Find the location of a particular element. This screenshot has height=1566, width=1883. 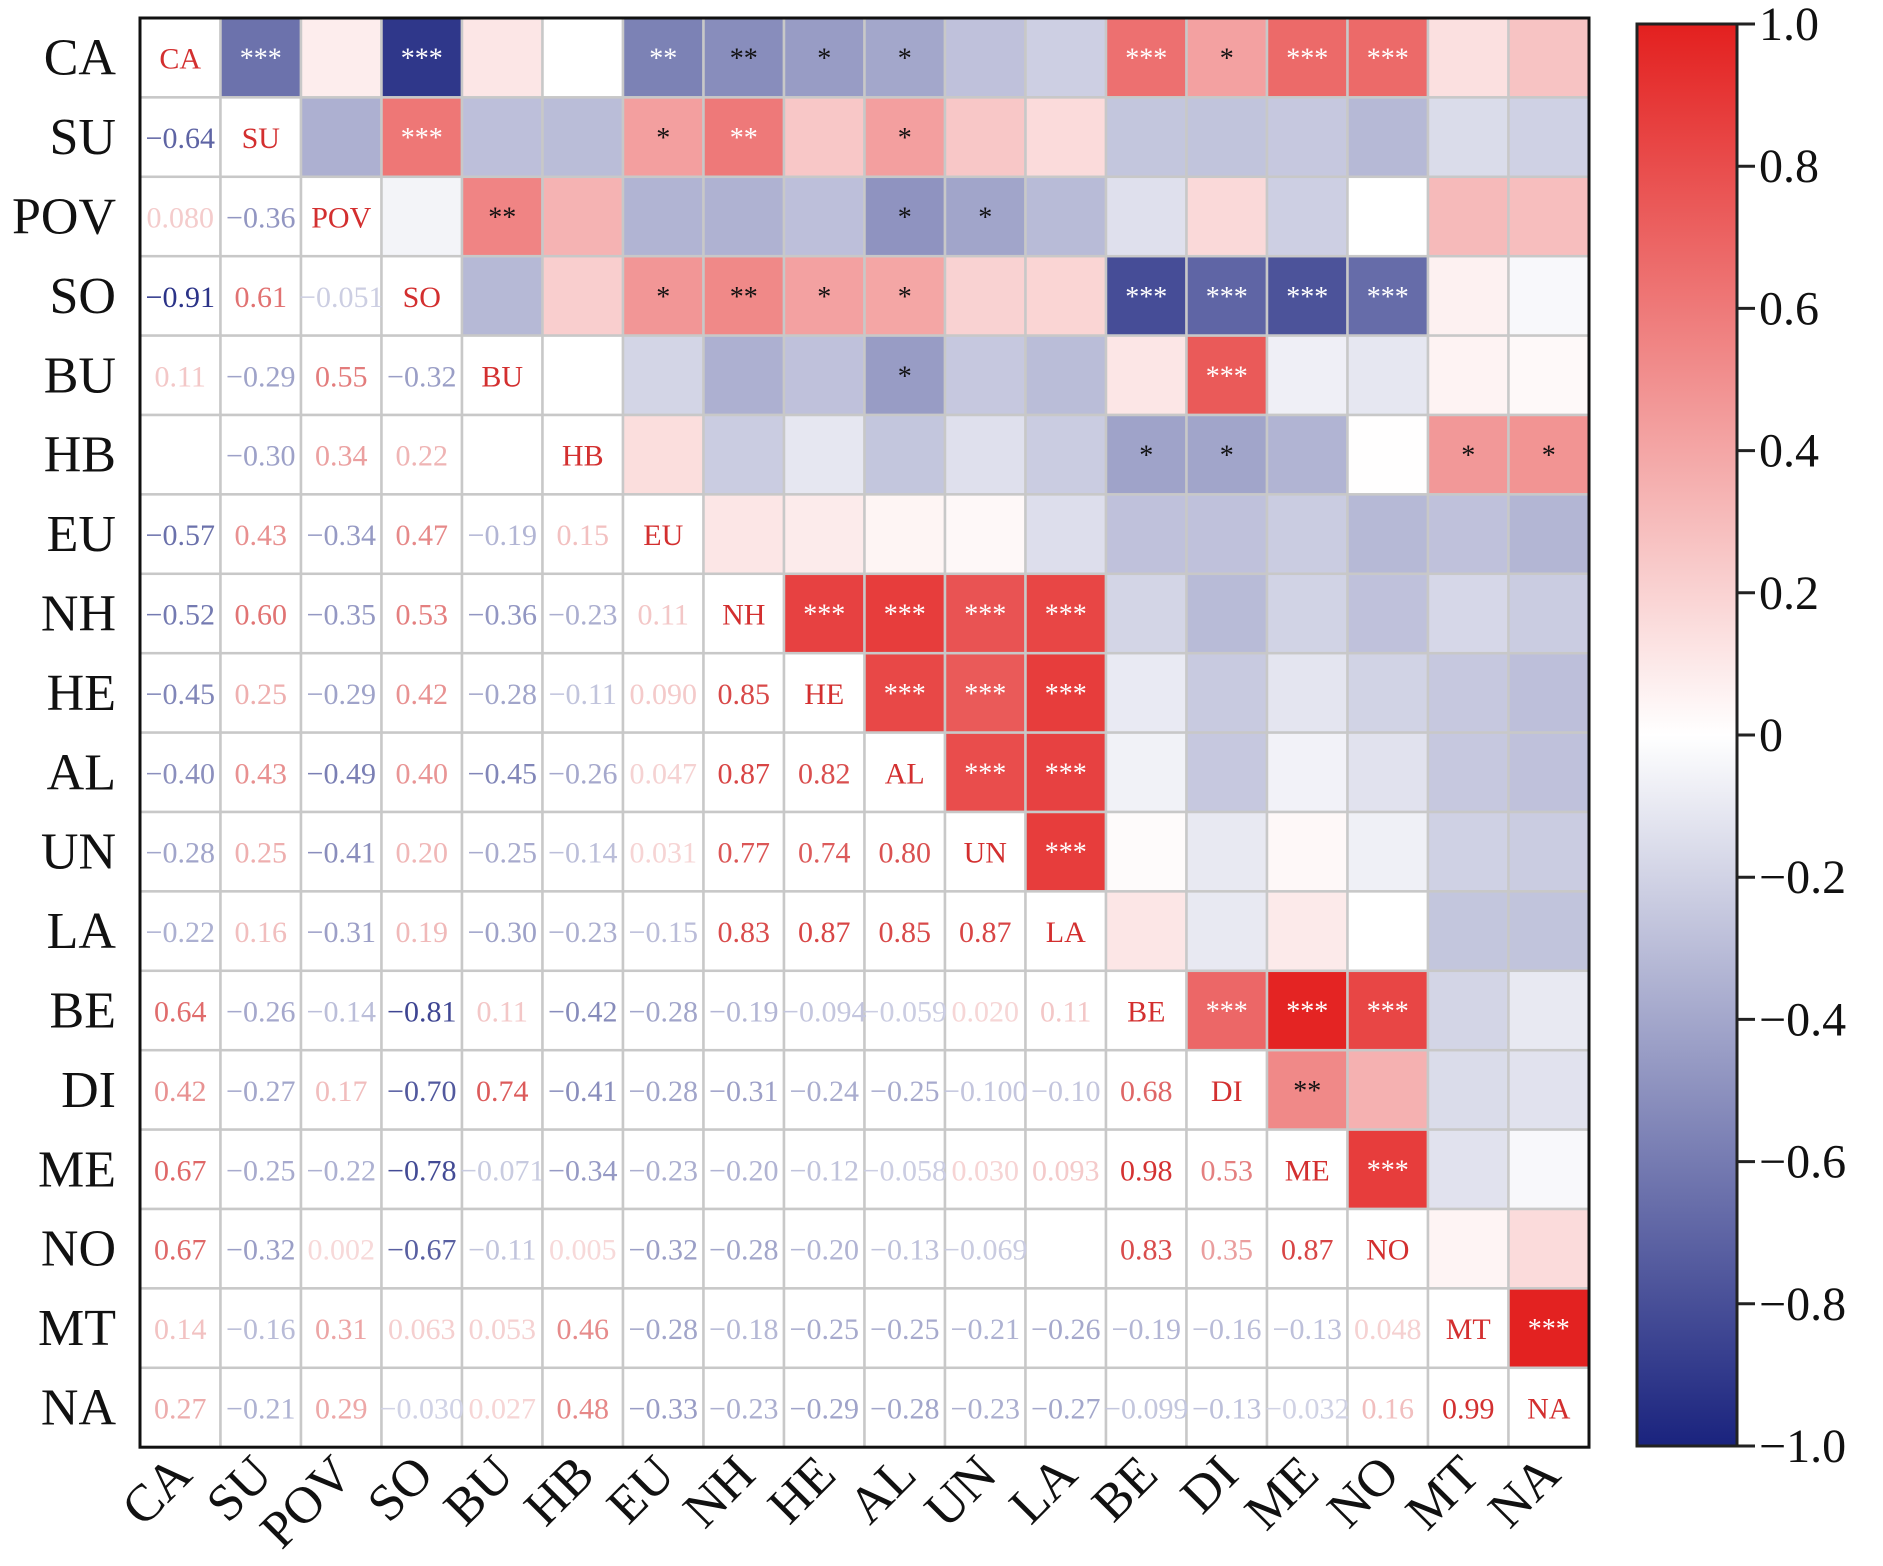

correlation-value: −0.20 is located at coordinates (824, 1250).